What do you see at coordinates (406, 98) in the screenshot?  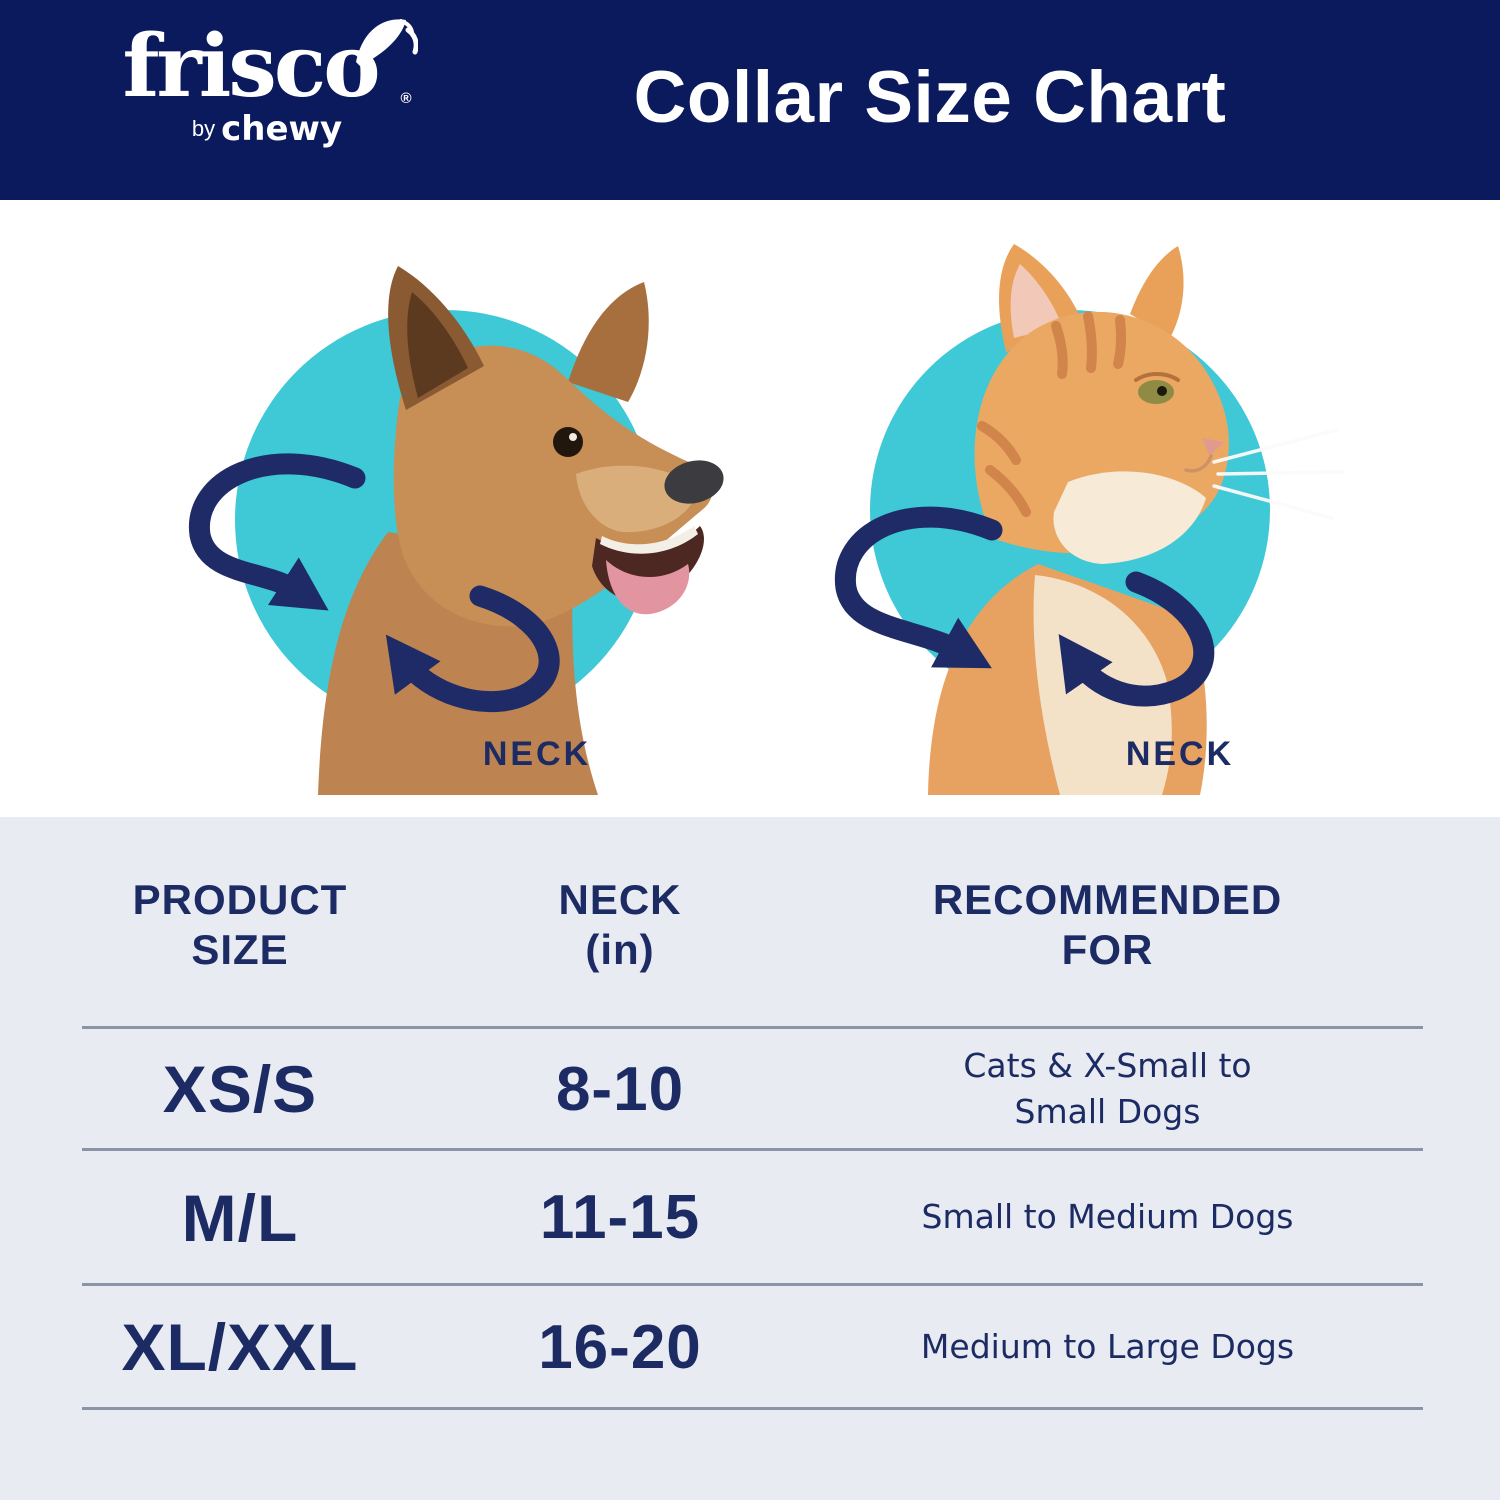 I see `registered-trademark: ®` at bounding box center [406, 98].